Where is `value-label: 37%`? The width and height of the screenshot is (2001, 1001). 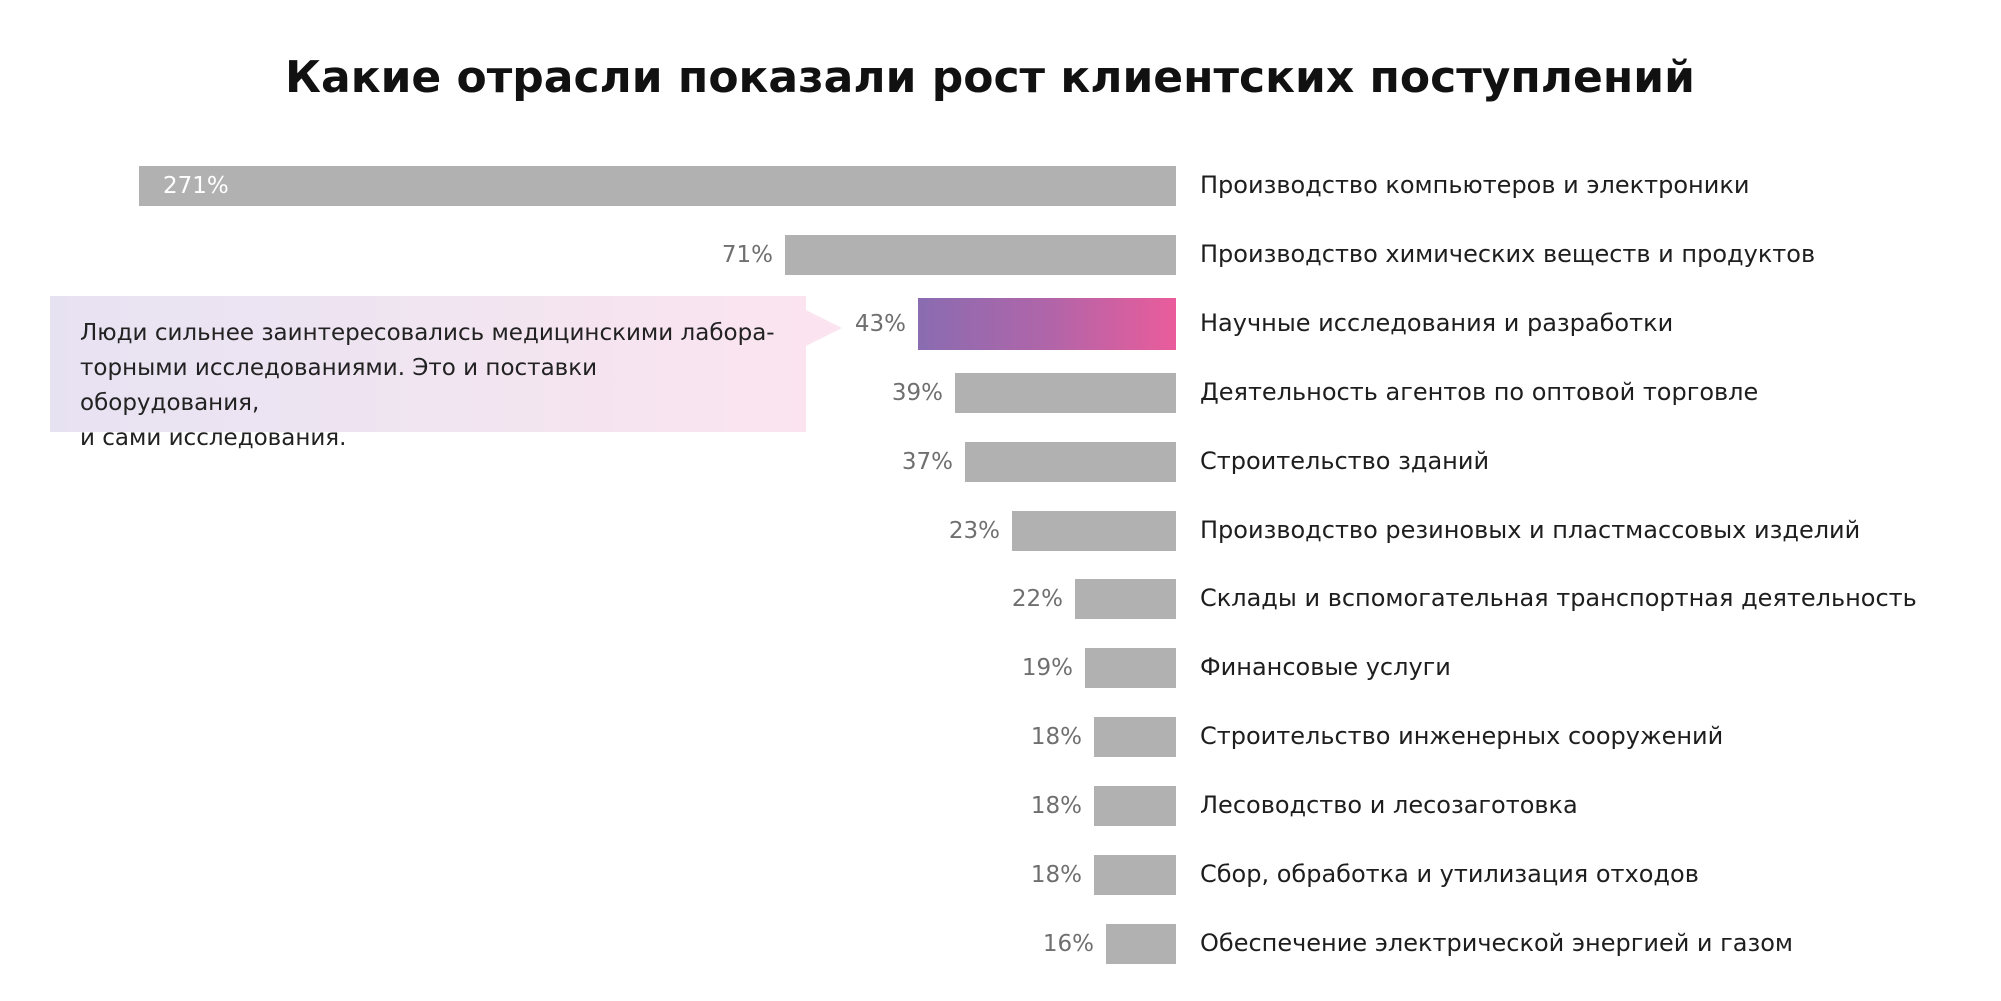
value-label: 37% is located at coordinates (927, 461).